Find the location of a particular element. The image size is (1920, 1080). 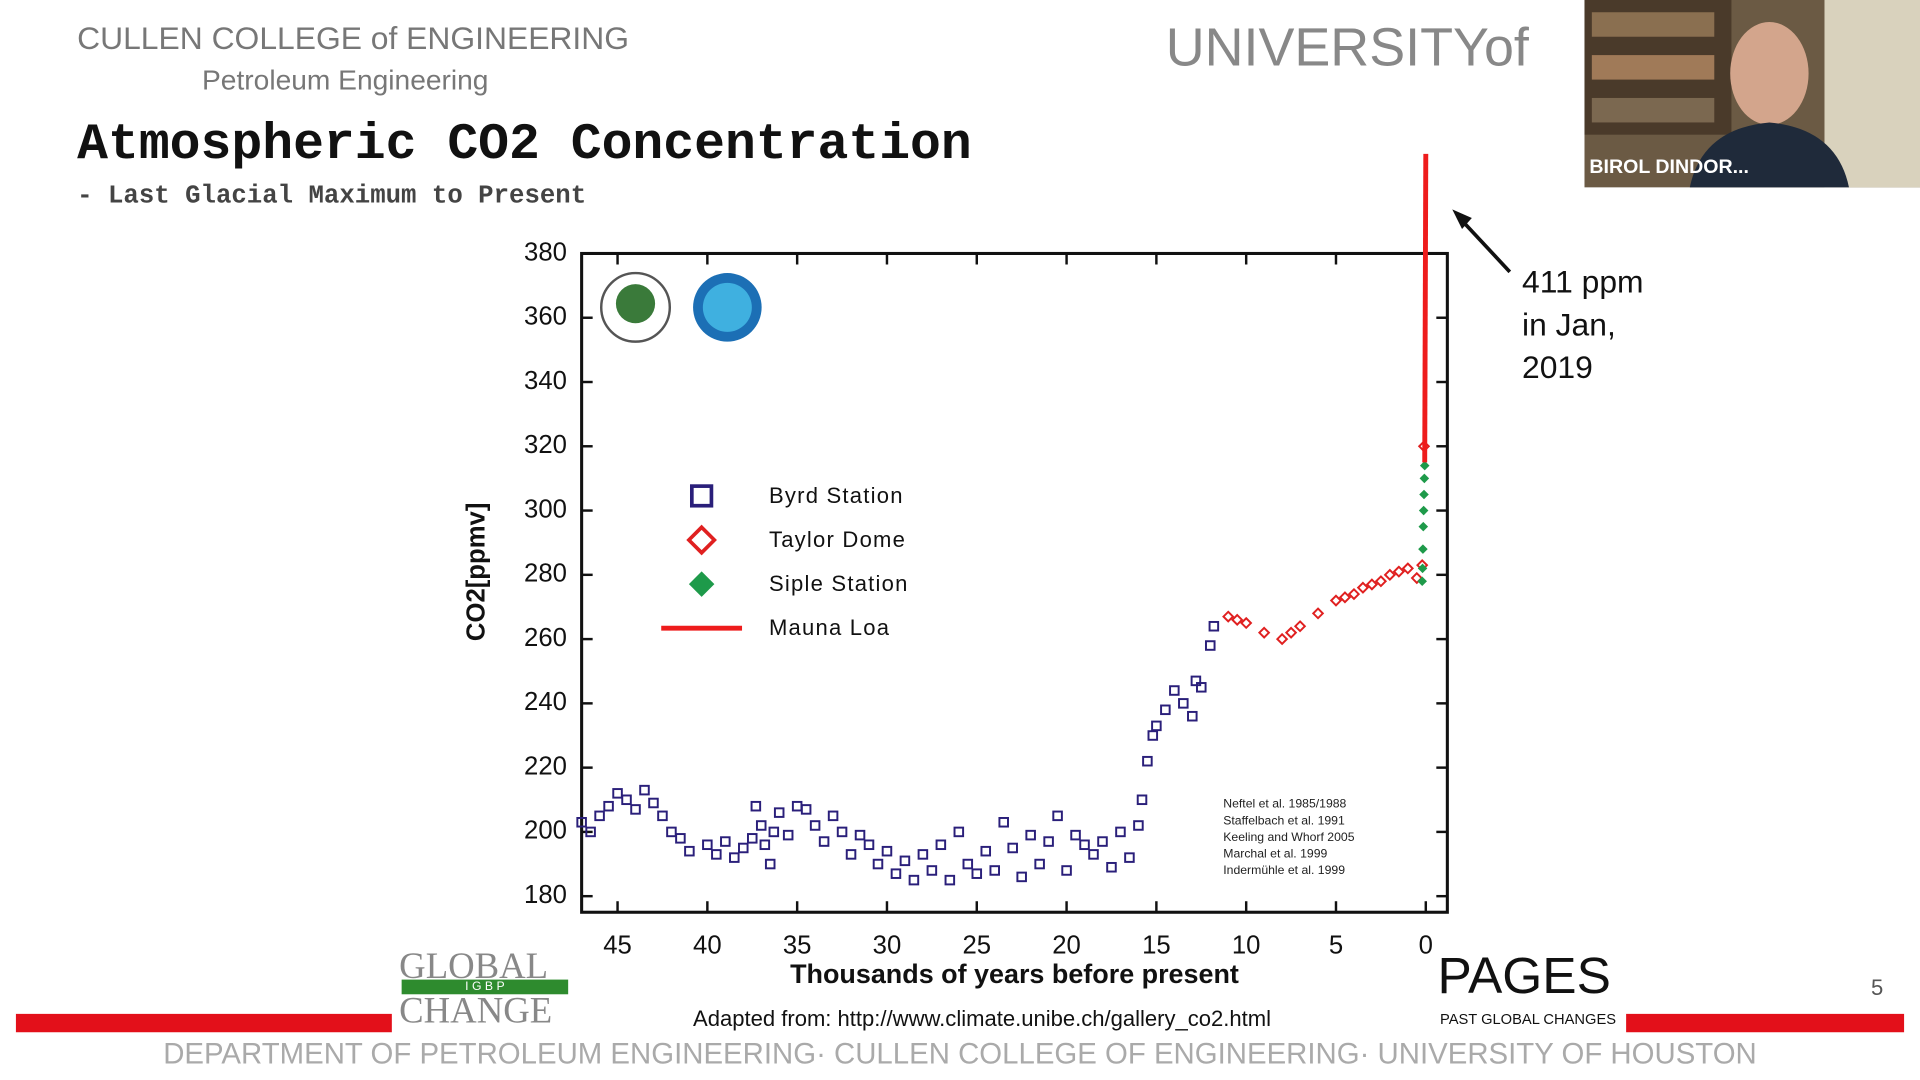

legend-label: Siple Station is located at coordinates (839, 583).